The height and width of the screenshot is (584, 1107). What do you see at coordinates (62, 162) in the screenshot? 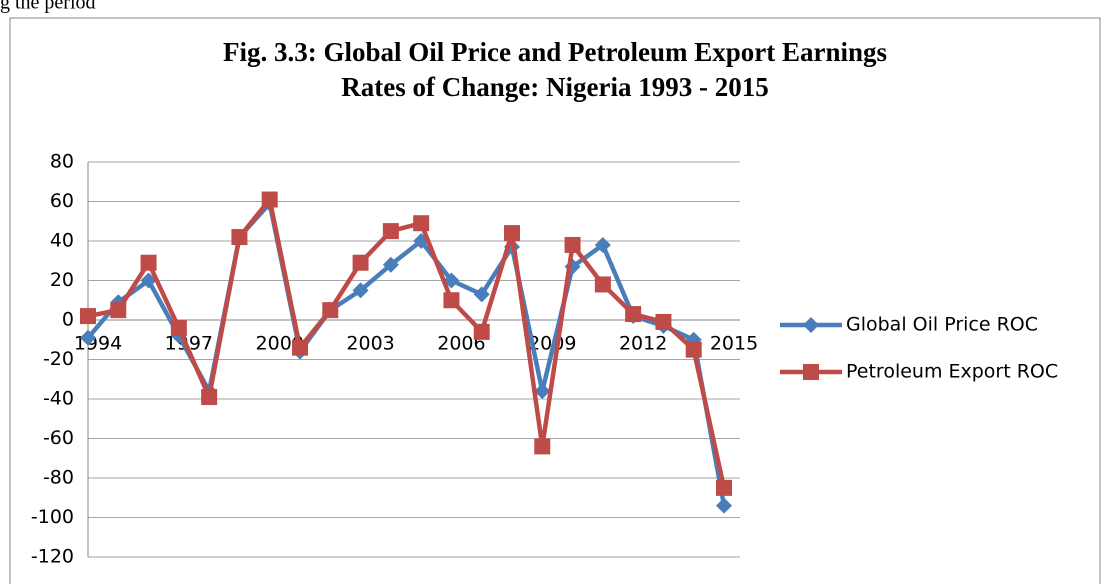
I see `y-tick-label: 80` at bounding box center [62, 162].